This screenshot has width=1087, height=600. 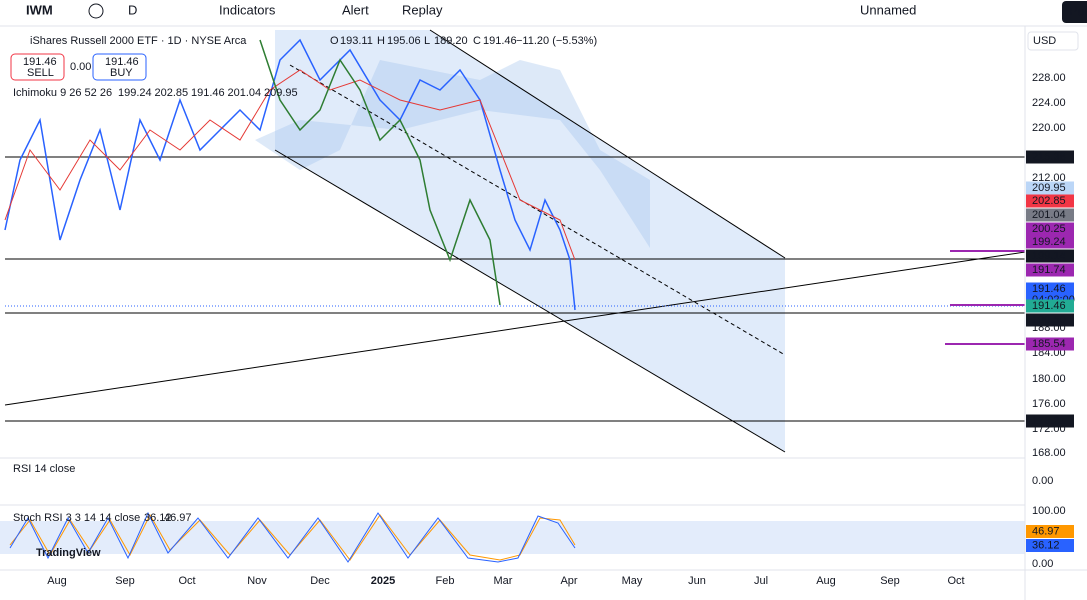 I want to click on price-badge-label: 199.24, so click(x=1049, y=242).